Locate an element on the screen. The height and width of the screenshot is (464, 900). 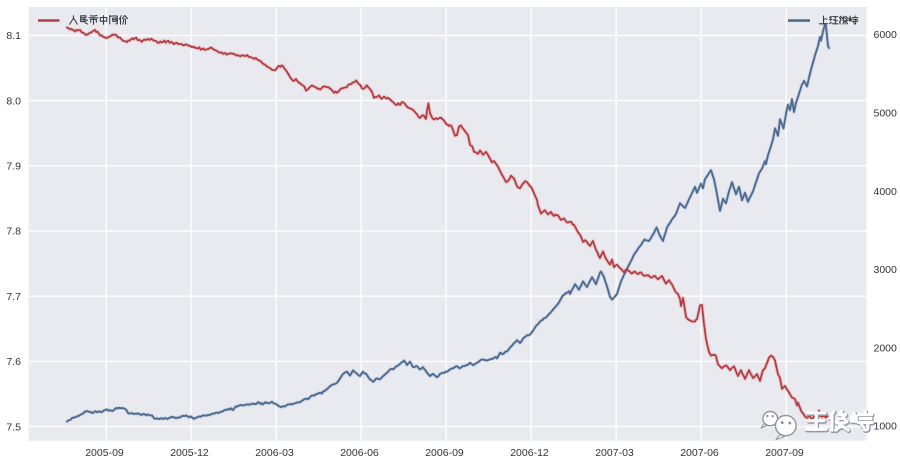
svg-text: 1000 is located at coordinates (886, 427).